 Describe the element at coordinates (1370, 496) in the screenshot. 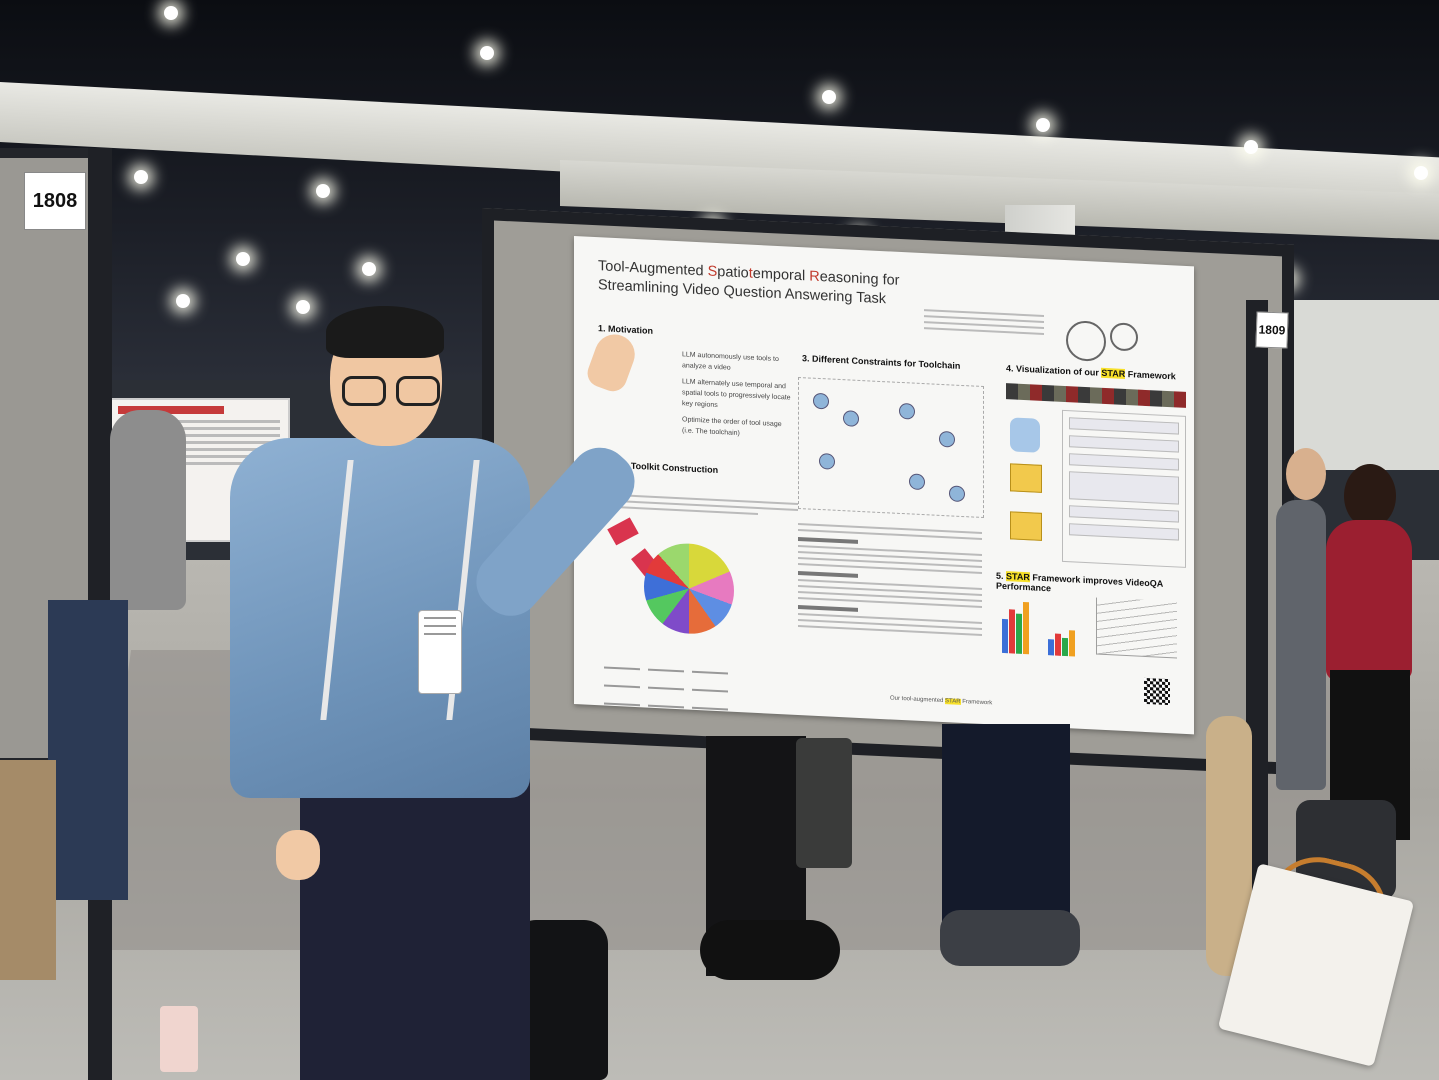

I see `attendee-woman-head` at that location.